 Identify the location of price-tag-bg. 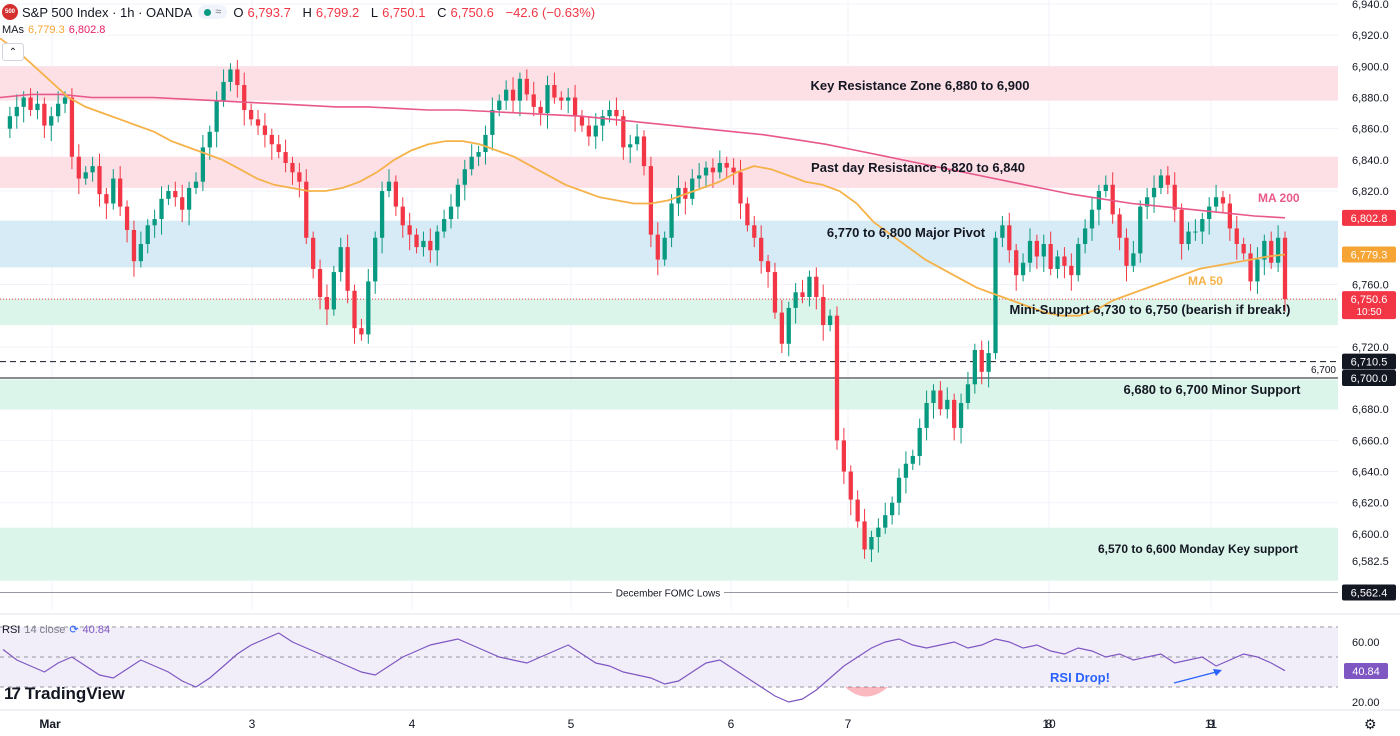
(1369, 361).